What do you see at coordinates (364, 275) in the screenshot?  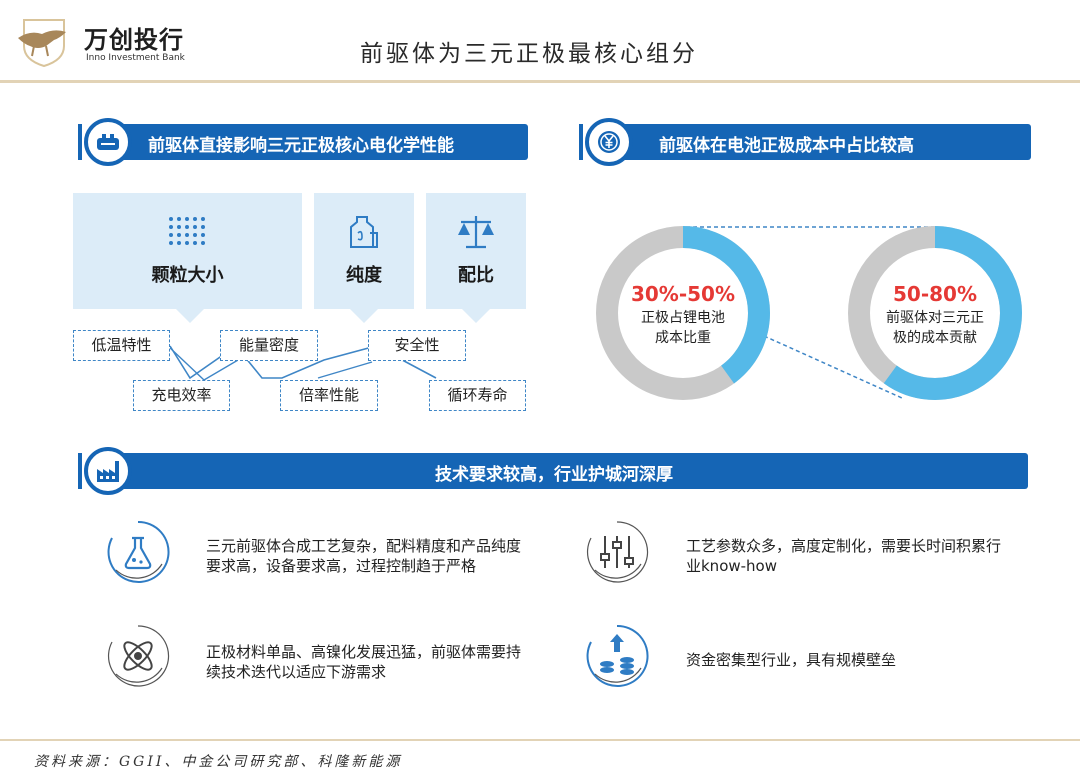 I see `property-label: 纯度` at bounding box center [364, 275].